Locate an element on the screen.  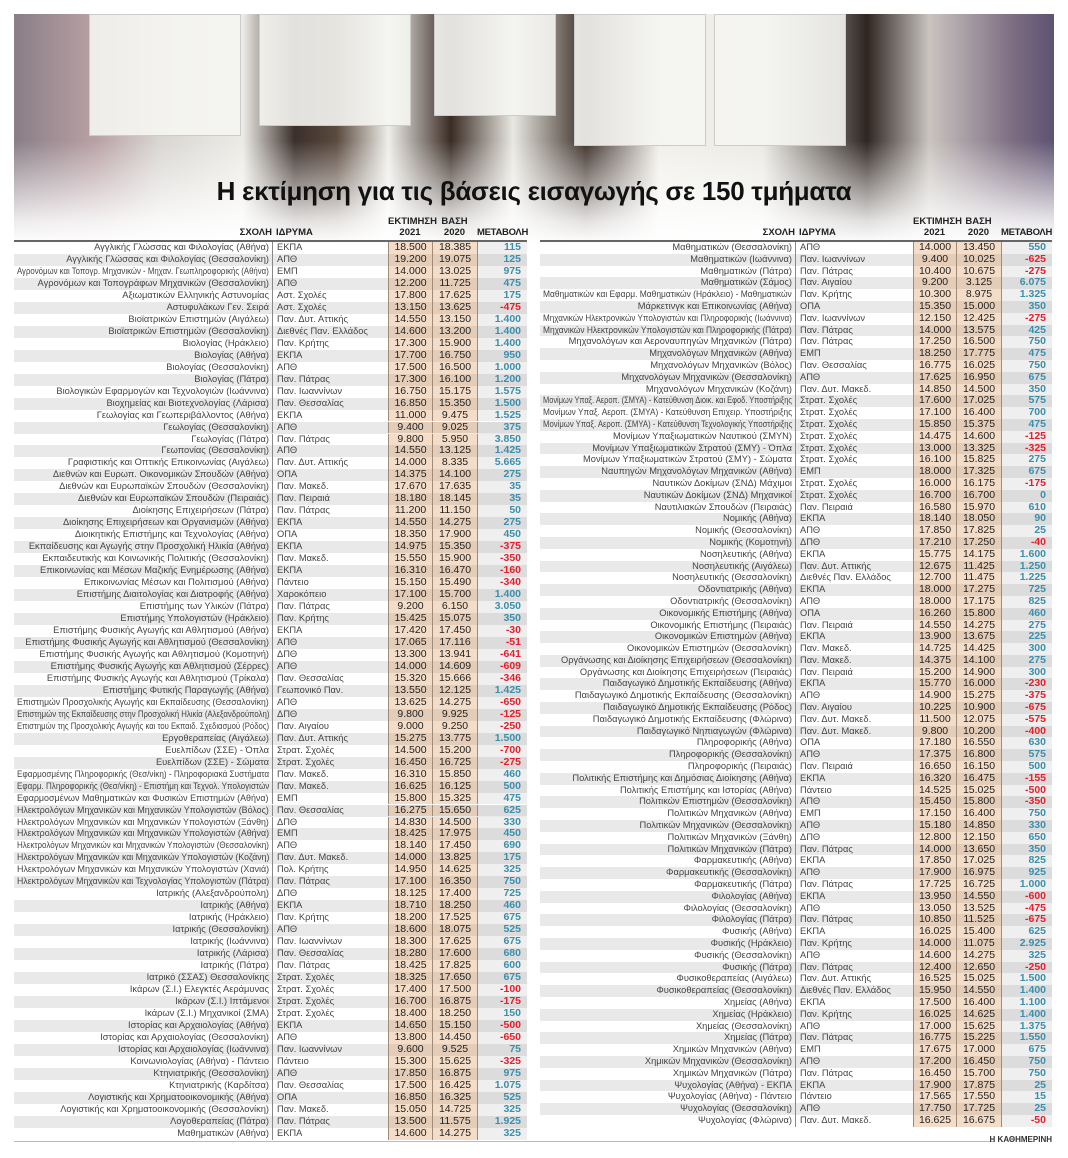
change: 460 is located at coordinates (502, 906).